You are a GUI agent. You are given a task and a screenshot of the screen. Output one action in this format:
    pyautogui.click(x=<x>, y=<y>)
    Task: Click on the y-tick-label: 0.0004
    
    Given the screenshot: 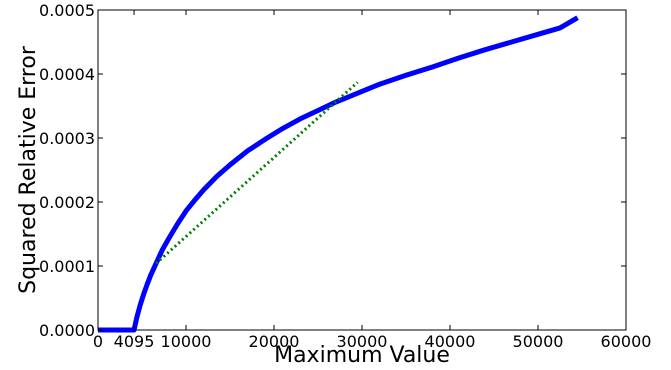 What is the action you would take?
    pyautogui.click(x=67, y=74)
    